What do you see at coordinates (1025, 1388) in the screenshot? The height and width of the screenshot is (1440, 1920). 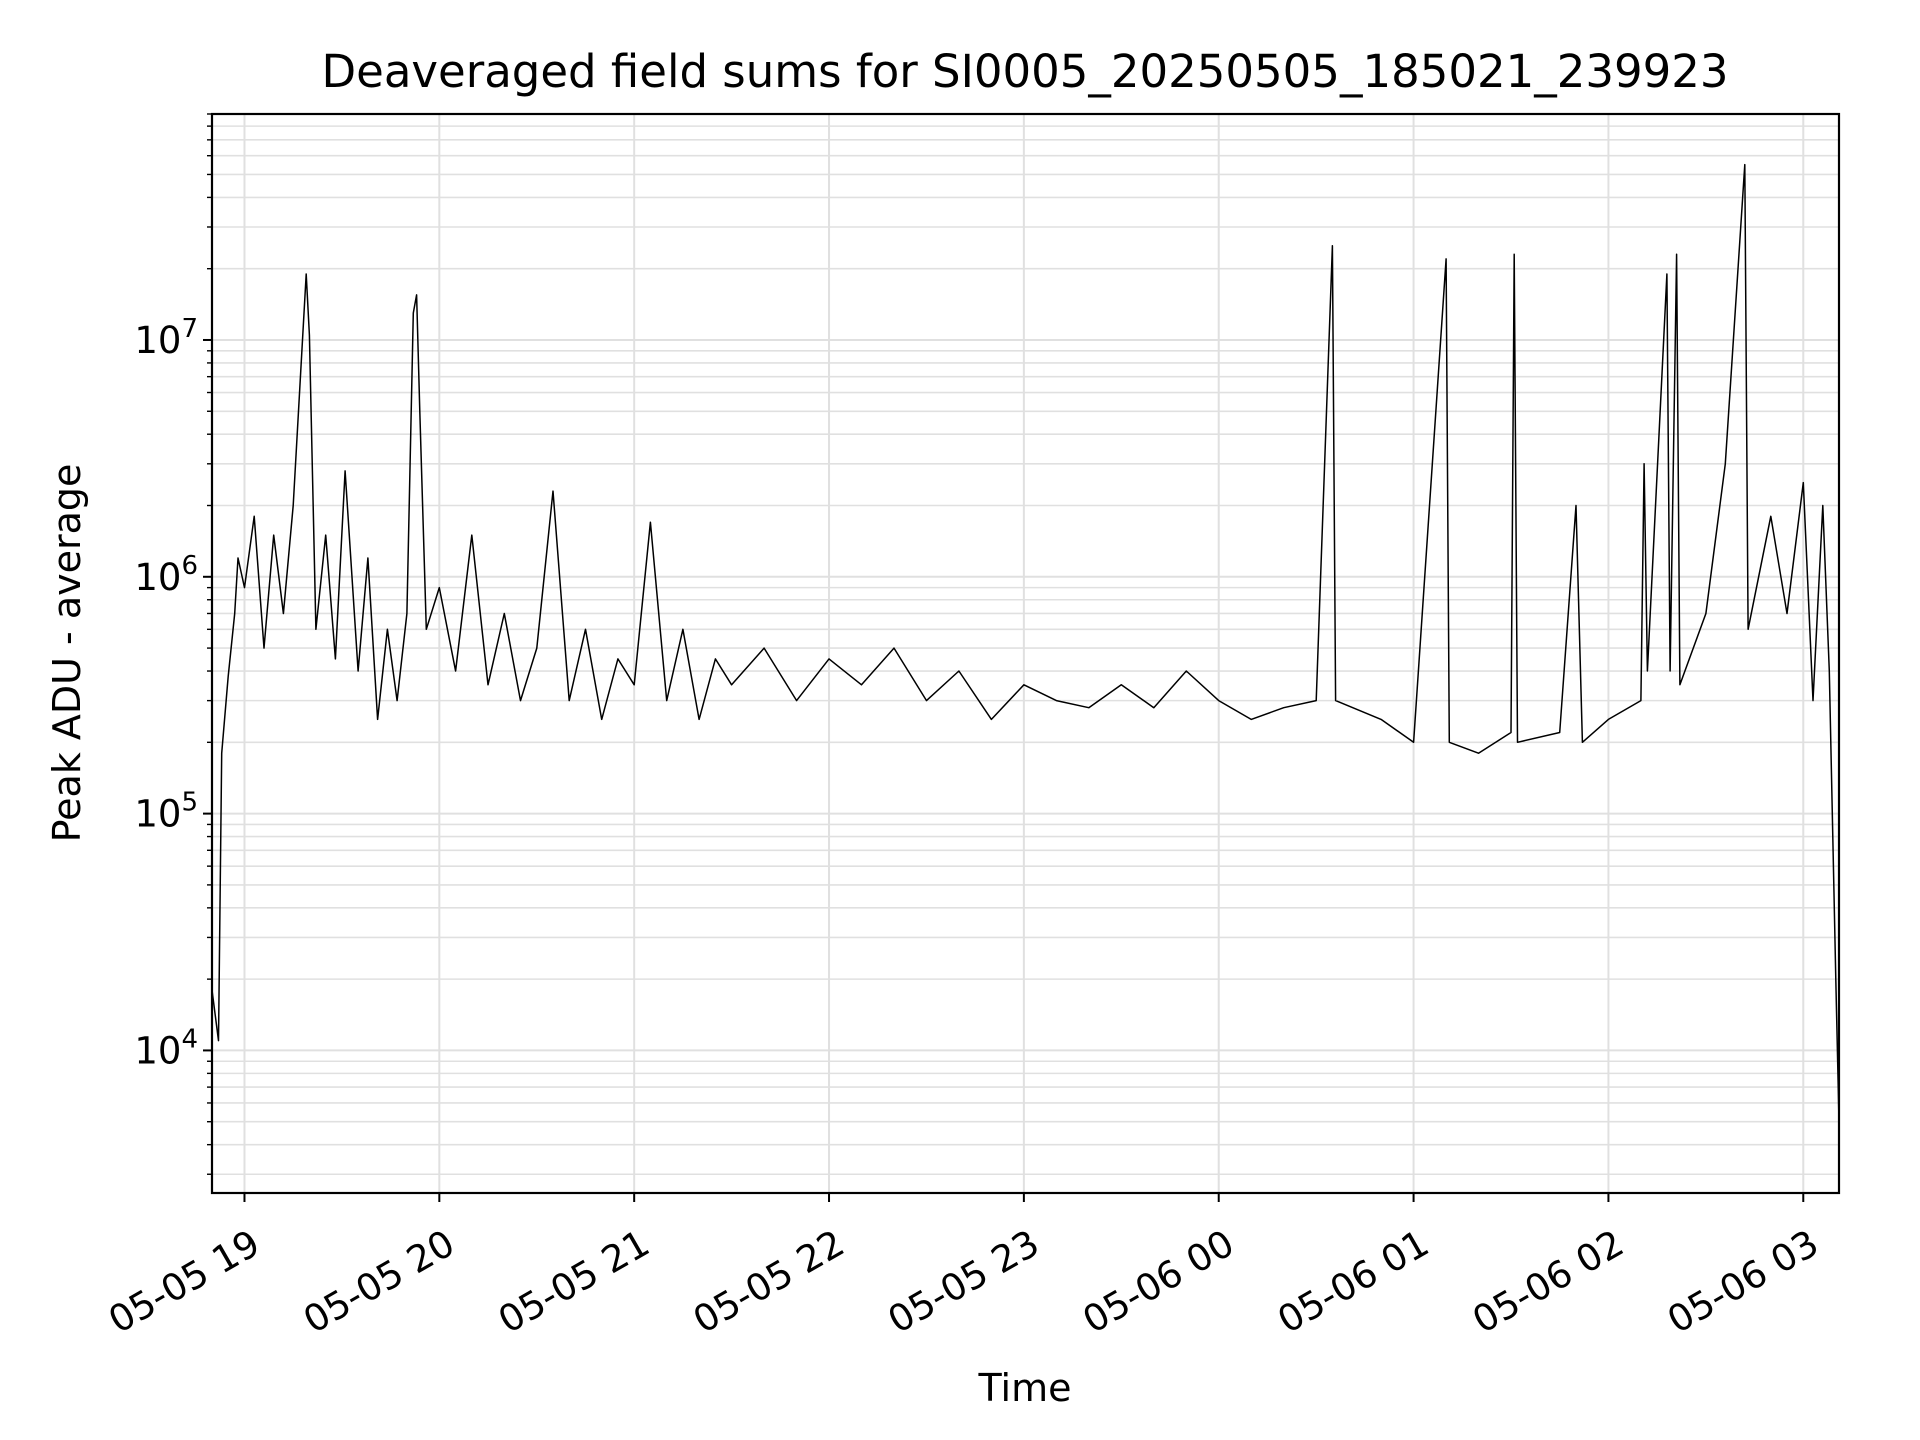 I see `x-axis-label: Time` at bounding box center [1025, 1388].